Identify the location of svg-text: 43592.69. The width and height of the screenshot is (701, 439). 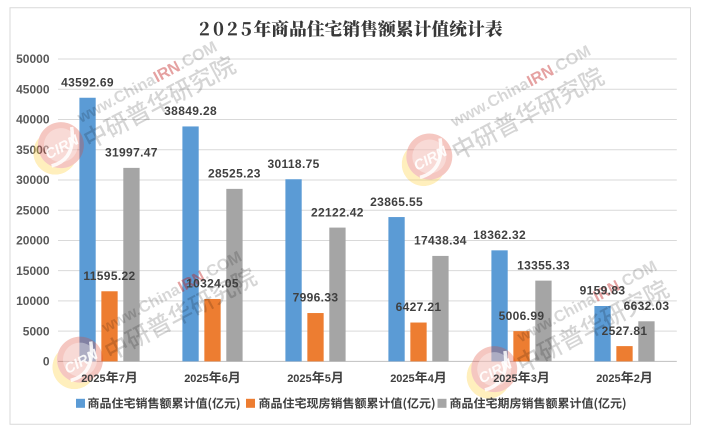
(87, 82).